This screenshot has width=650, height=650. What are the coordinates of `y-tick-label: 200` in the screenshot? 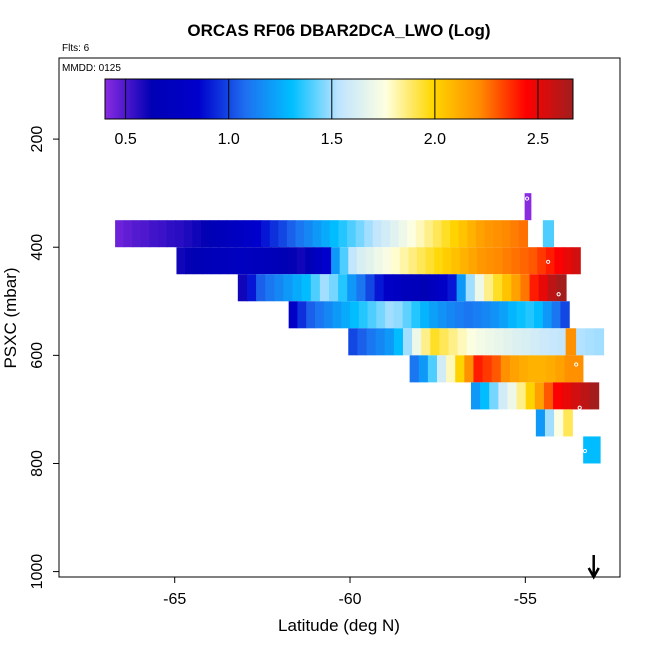 It's located at (37, 139).